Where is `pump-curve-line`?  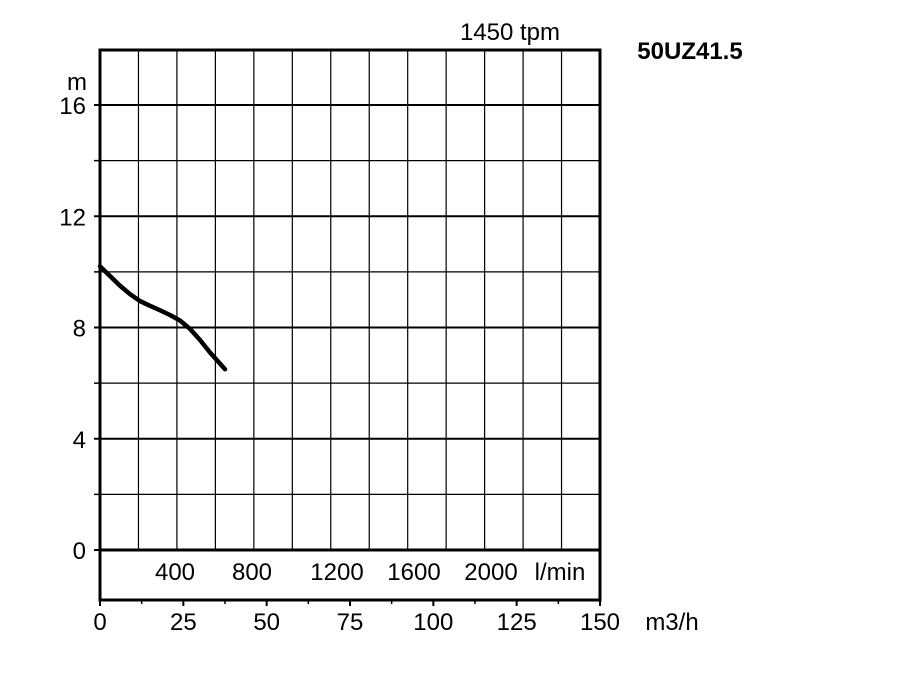 pump-curve-line is located at coordinates (162, 318).